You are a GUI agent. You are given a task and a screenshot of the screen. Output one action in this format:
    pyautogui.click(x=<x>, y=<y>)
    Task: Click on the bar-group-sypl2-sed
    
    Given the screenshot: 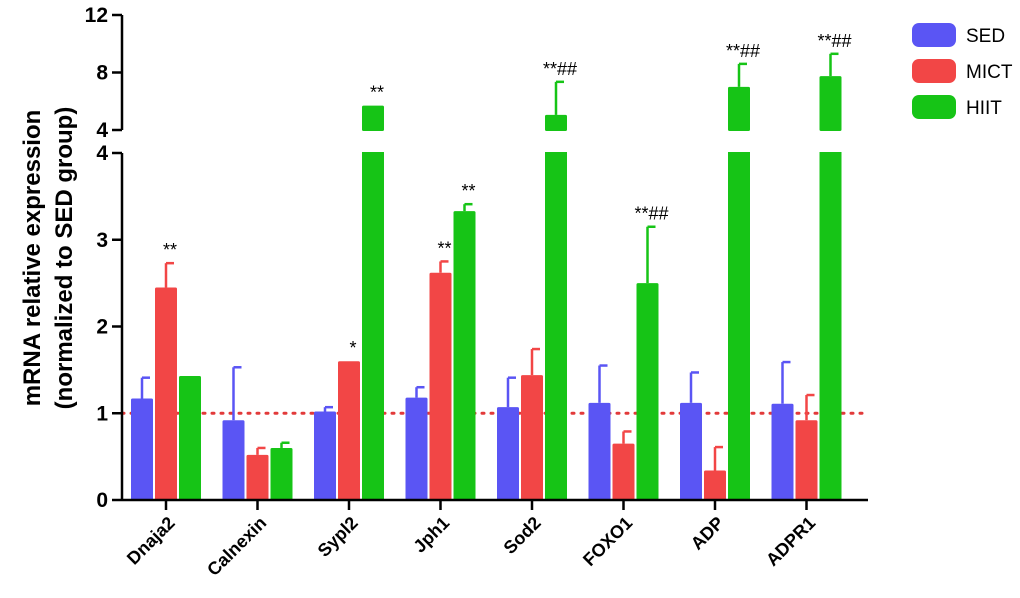 What is the action you would take?
    pyautogui.click(x=325, y=452)
    